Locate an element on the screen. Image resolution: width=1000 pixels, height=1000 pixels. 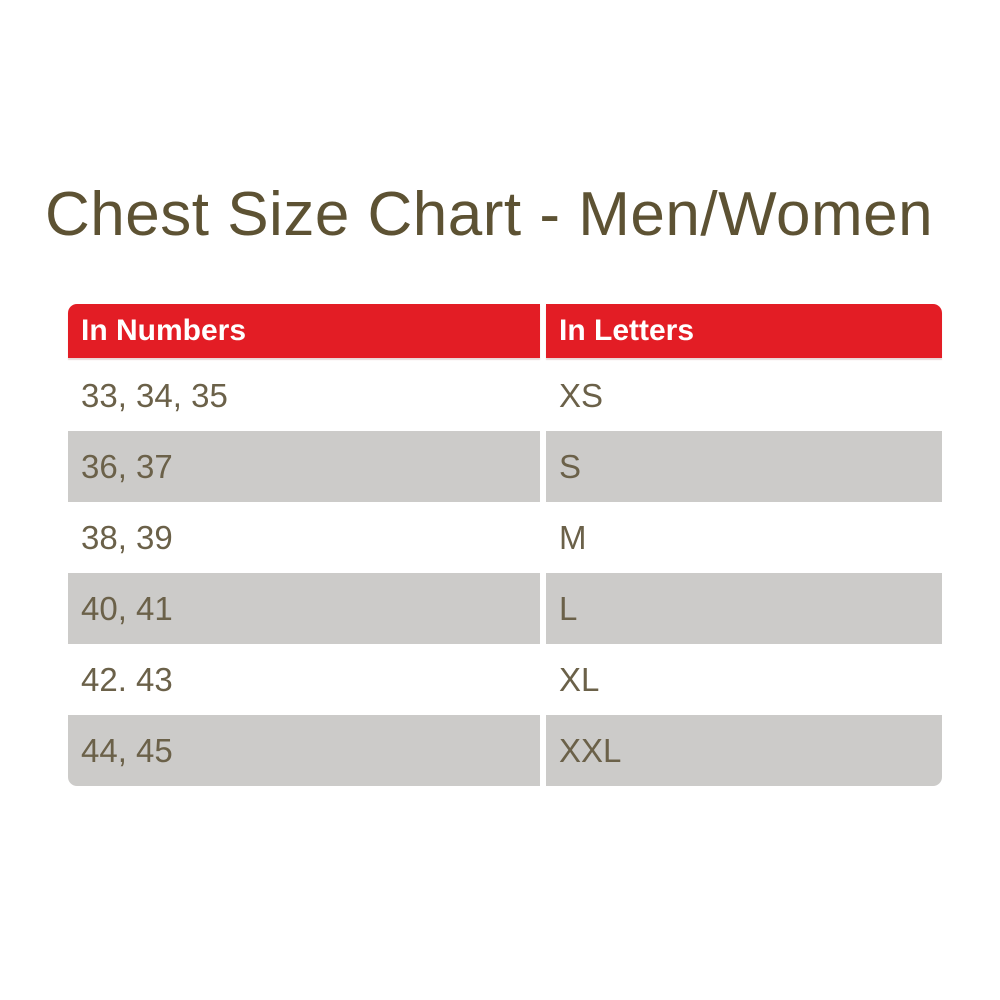
table-header-row: In Numbers In Letters is located at coordinates (505, 331).